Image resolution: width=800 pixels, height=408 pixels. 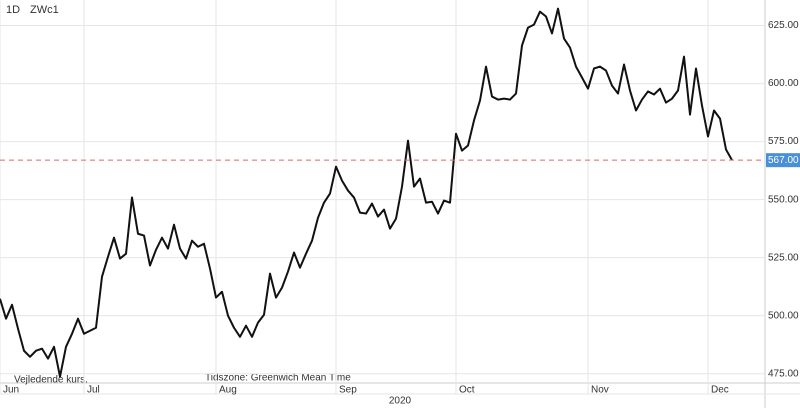 I want to click on y-tick-label: 475.00, so click(x=783, y=373).